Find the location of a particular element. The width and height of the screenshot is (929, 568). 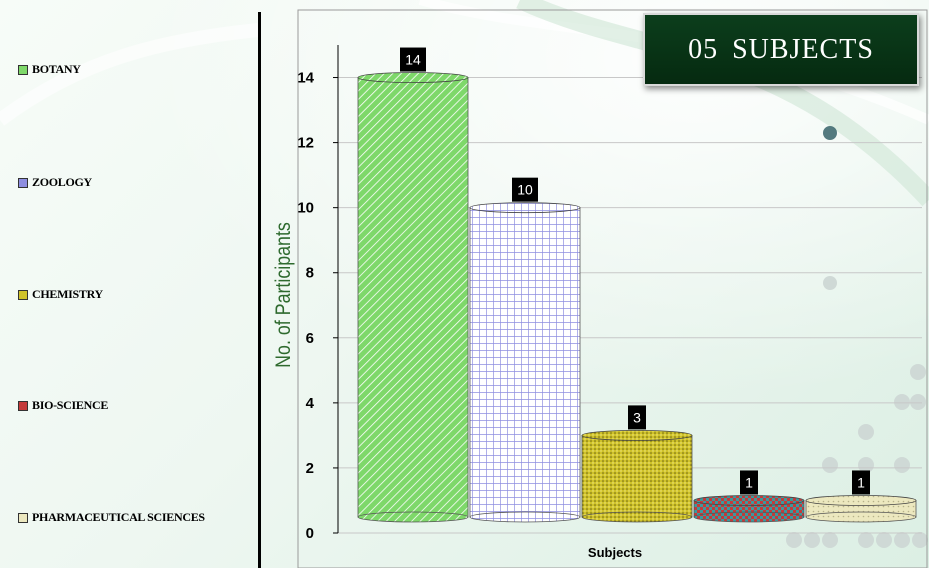

slide-title: 05 SUBJECTS is located at coordinates (781, 49).